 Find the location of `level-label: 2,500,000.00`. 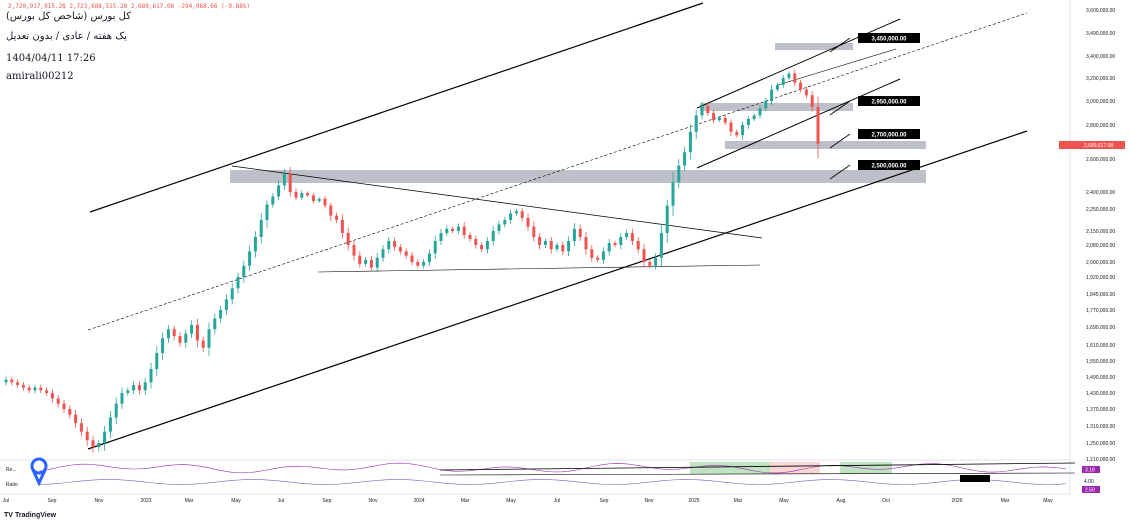

level-label: 2,500,000.00 is located at coordinates (889, 167).